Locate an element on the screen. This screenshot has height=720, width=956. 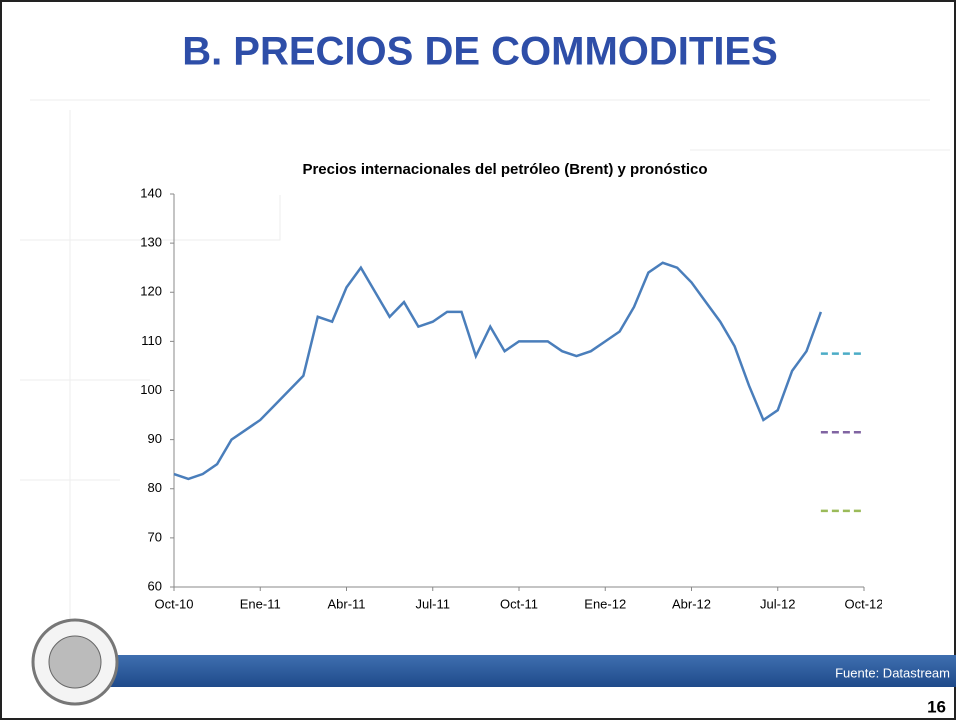
slide-title: B. PRECIOS DE COMMODITIES is located at coordinates (480, 52).